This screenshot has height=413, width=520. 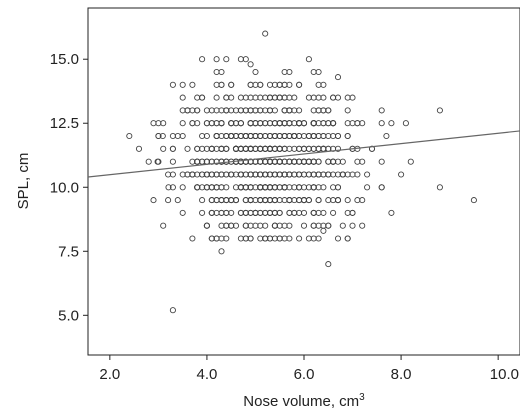 I want to click on y-tick-label: 5.0, so click(x=68, y=315).